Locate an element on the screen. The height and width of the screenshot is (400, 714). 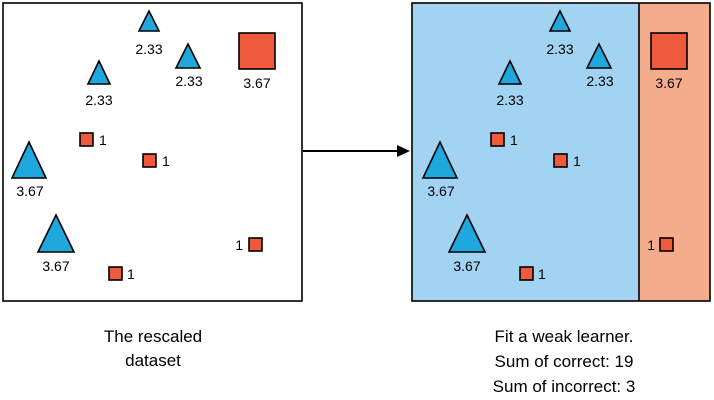
right-caption-line: Fit a weak learner. is located at coordinates (564, 336).